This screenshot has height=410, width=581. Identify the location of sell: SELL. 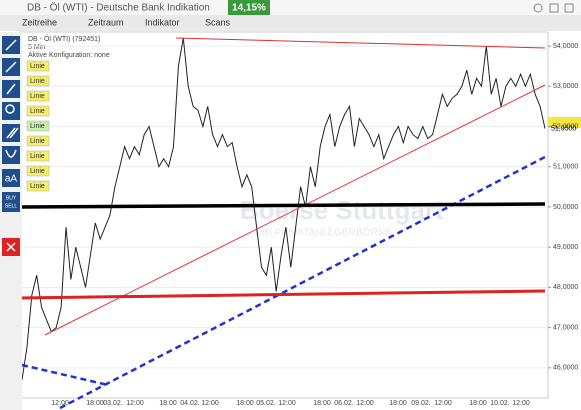
(11, 206).